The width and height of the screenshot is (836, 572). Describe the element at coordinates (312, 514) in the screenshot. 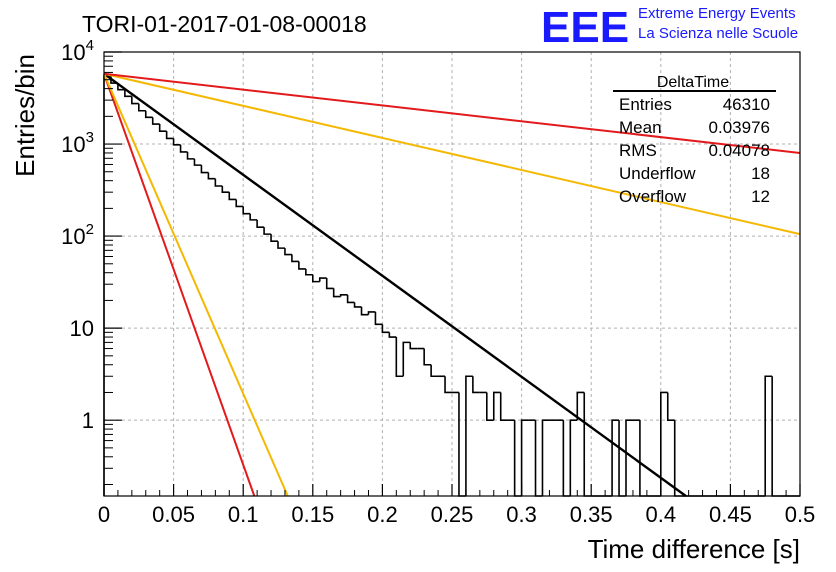

I see `x-tick-label: 0.15` at that location.